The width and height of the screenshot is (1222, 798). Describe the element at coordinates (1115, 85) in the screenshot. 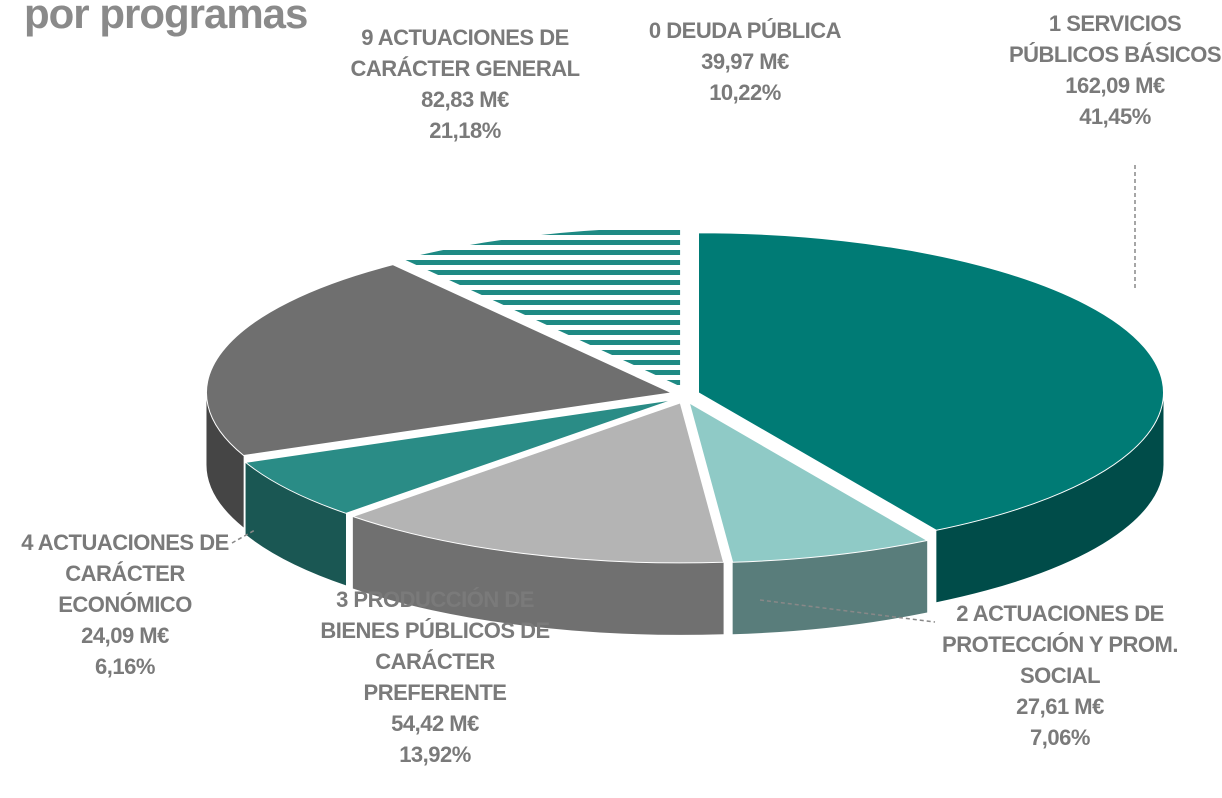

I see `value-label: 162,09 M€` at that location.